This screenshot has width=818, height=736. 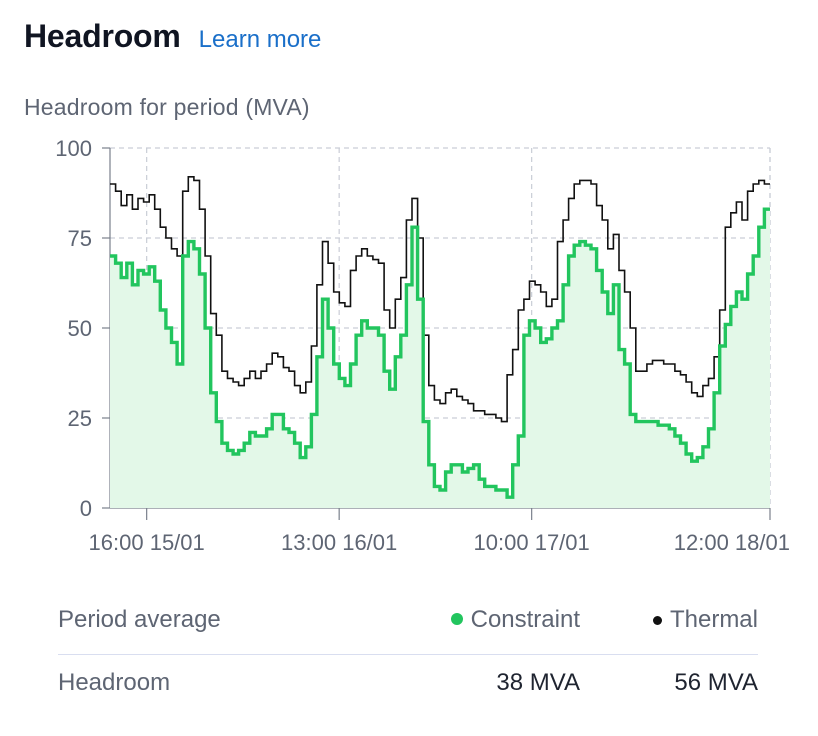 What do you see at coordinates (86, 508) in the screenshot?
I see `y-tick-label: 0` at bounding box center [86, 508].